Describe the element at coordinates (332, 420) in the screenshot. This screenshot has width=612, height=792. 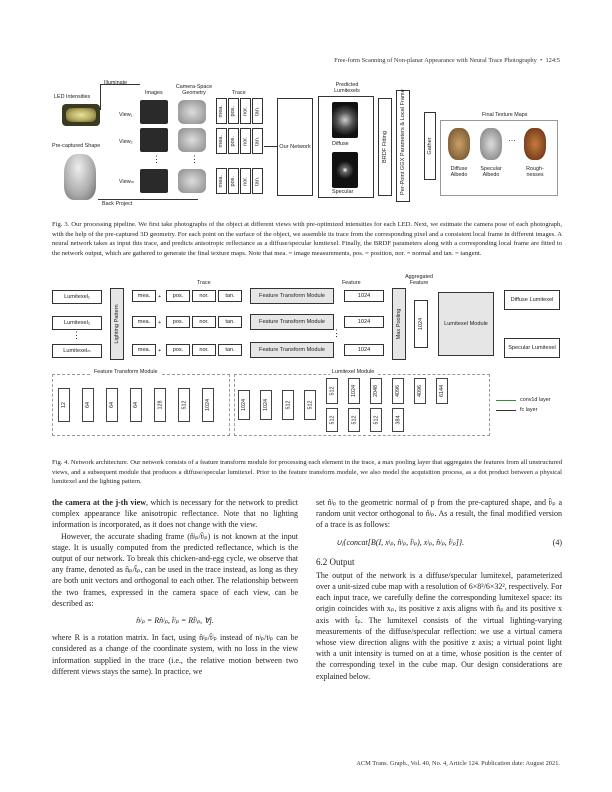
I see `lum-layer-bot-1: 512` at that location.